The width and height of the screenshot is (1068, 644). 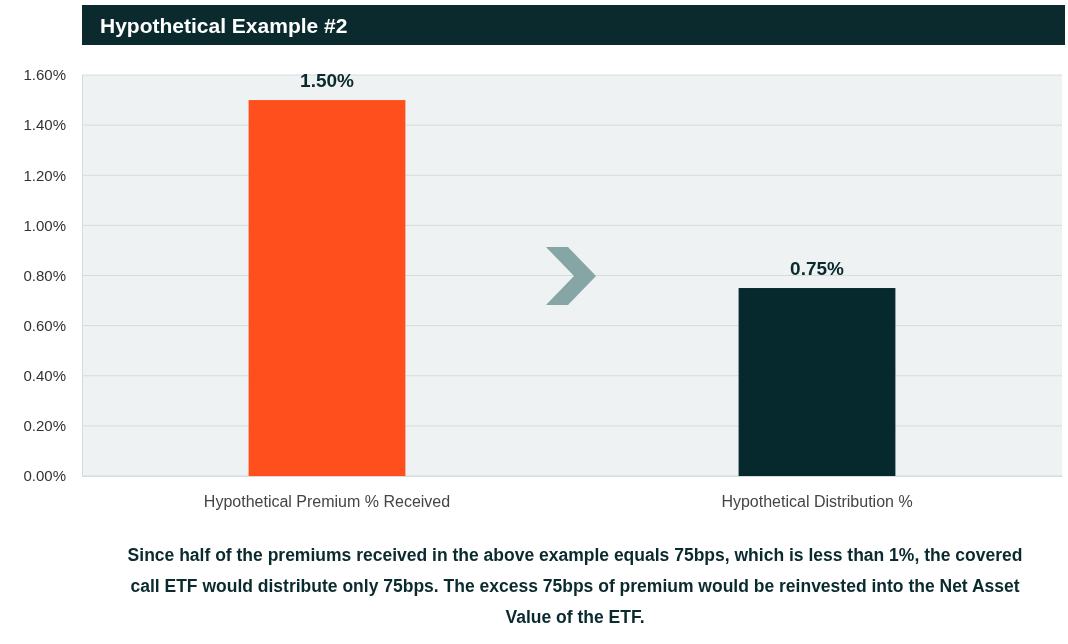 What do you see at coordinates (575, 586) in the screenshot?
I see `text: Since half of the premiums received in the above example equals 75bps, which is less than 1%, the covered call ETF would distribute only 75bps. The excess 75bps of premium would be reinvested into the Net Asset Value of the ETF.` at bounding box center [575, 586].